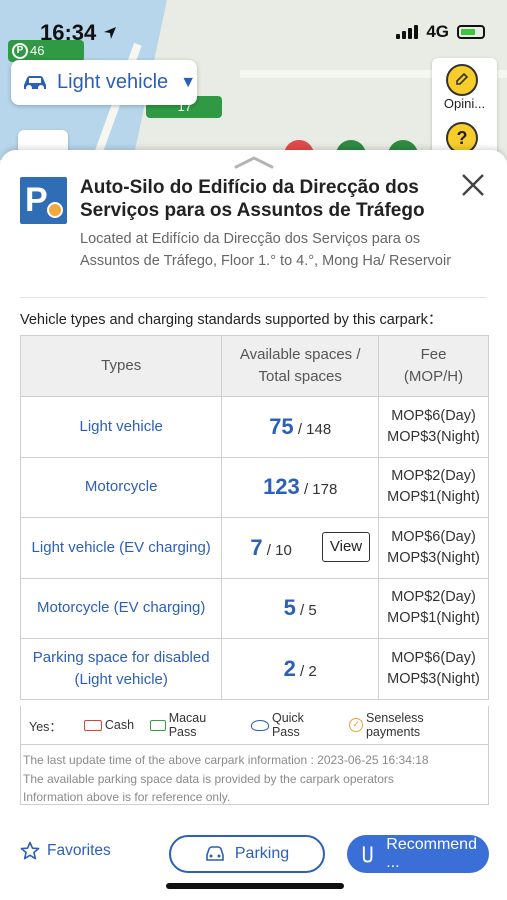 This screenshot has height=900, width=507. I want to click on help-icon: ?, so click(462, 138).